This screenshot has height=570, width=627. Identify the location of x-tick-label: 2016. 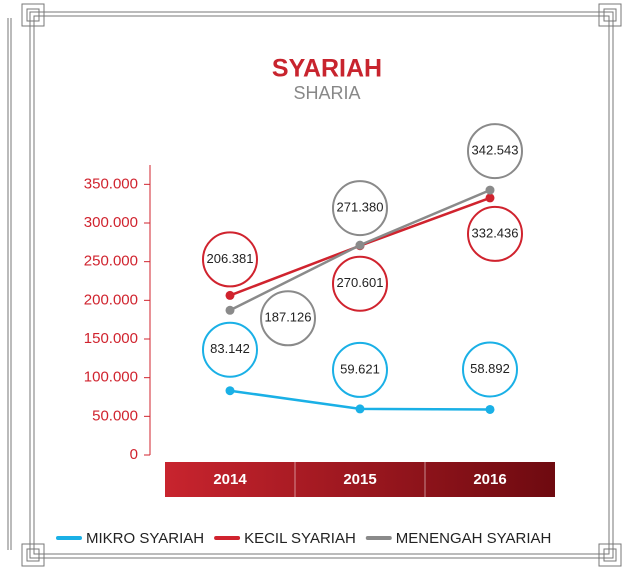
(489, 479).